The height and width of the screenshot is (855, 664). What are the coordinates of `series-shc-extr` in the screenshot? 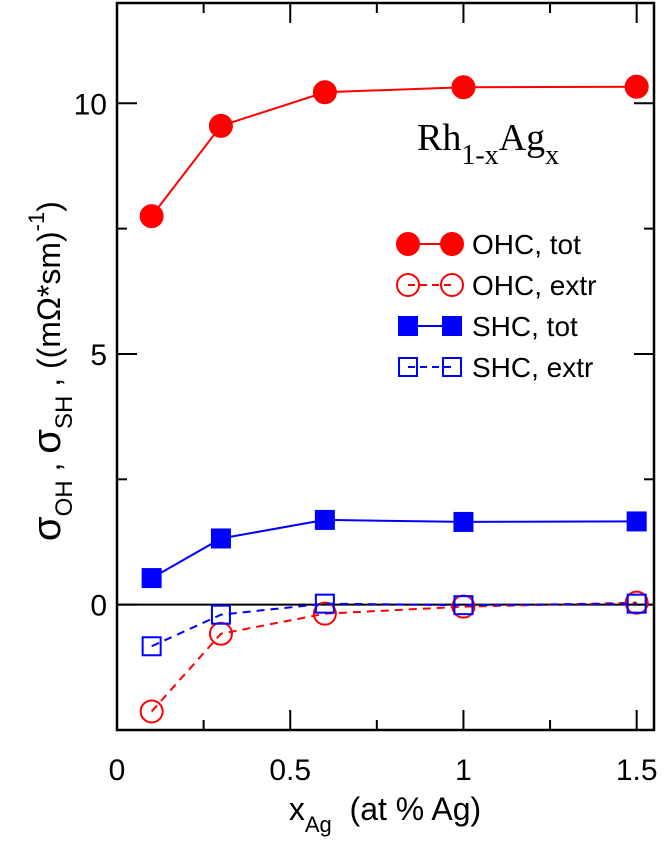 It's located at (394, 625).